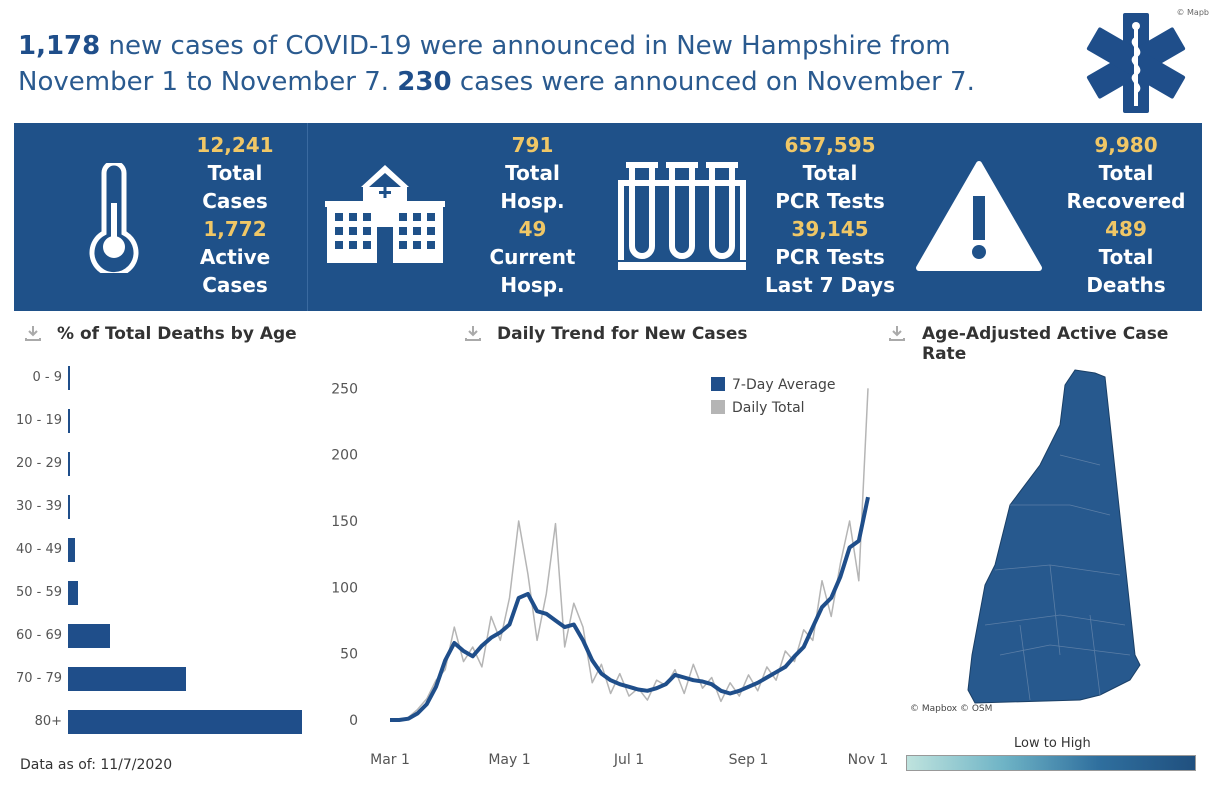 The width and height of the screenshot is (1215, 788). Describe the element at coordinates (830, 201) in the screenshot. I see `total-tests-label-2: PCR Tests` at that location.